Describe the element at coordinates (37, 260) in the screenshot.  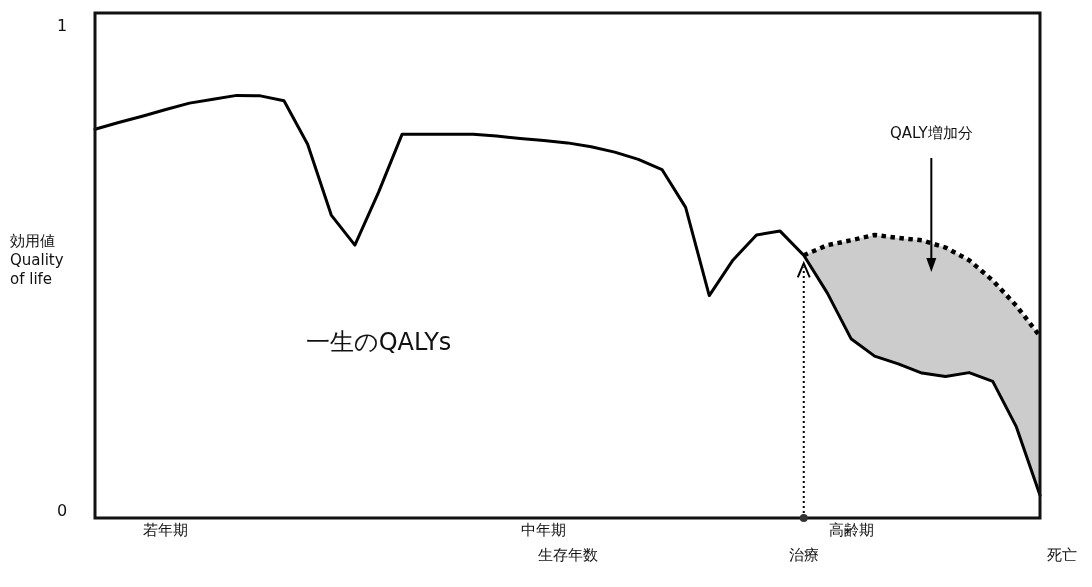
I see `y-axis-title: 効用値 Quality of life` at that location.